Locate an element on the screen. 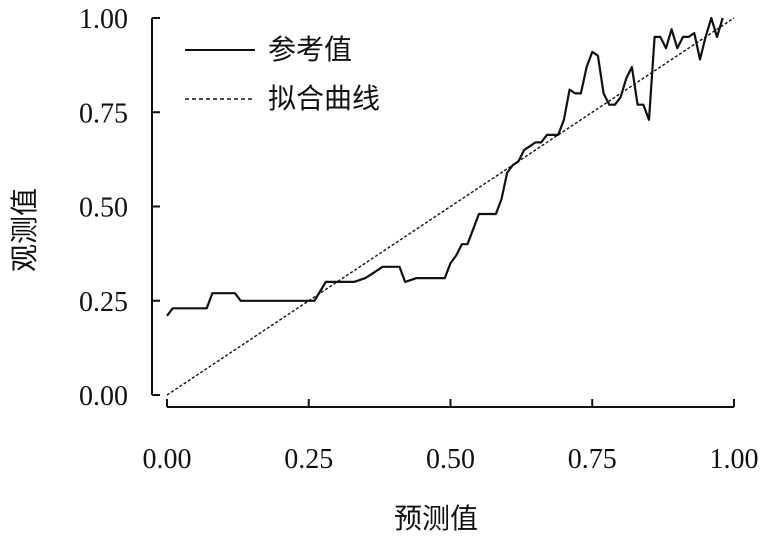 This screenshot has height=536, width=772. legend-label-fitted: 拟合曲线 is located at coordinates (324, 98).